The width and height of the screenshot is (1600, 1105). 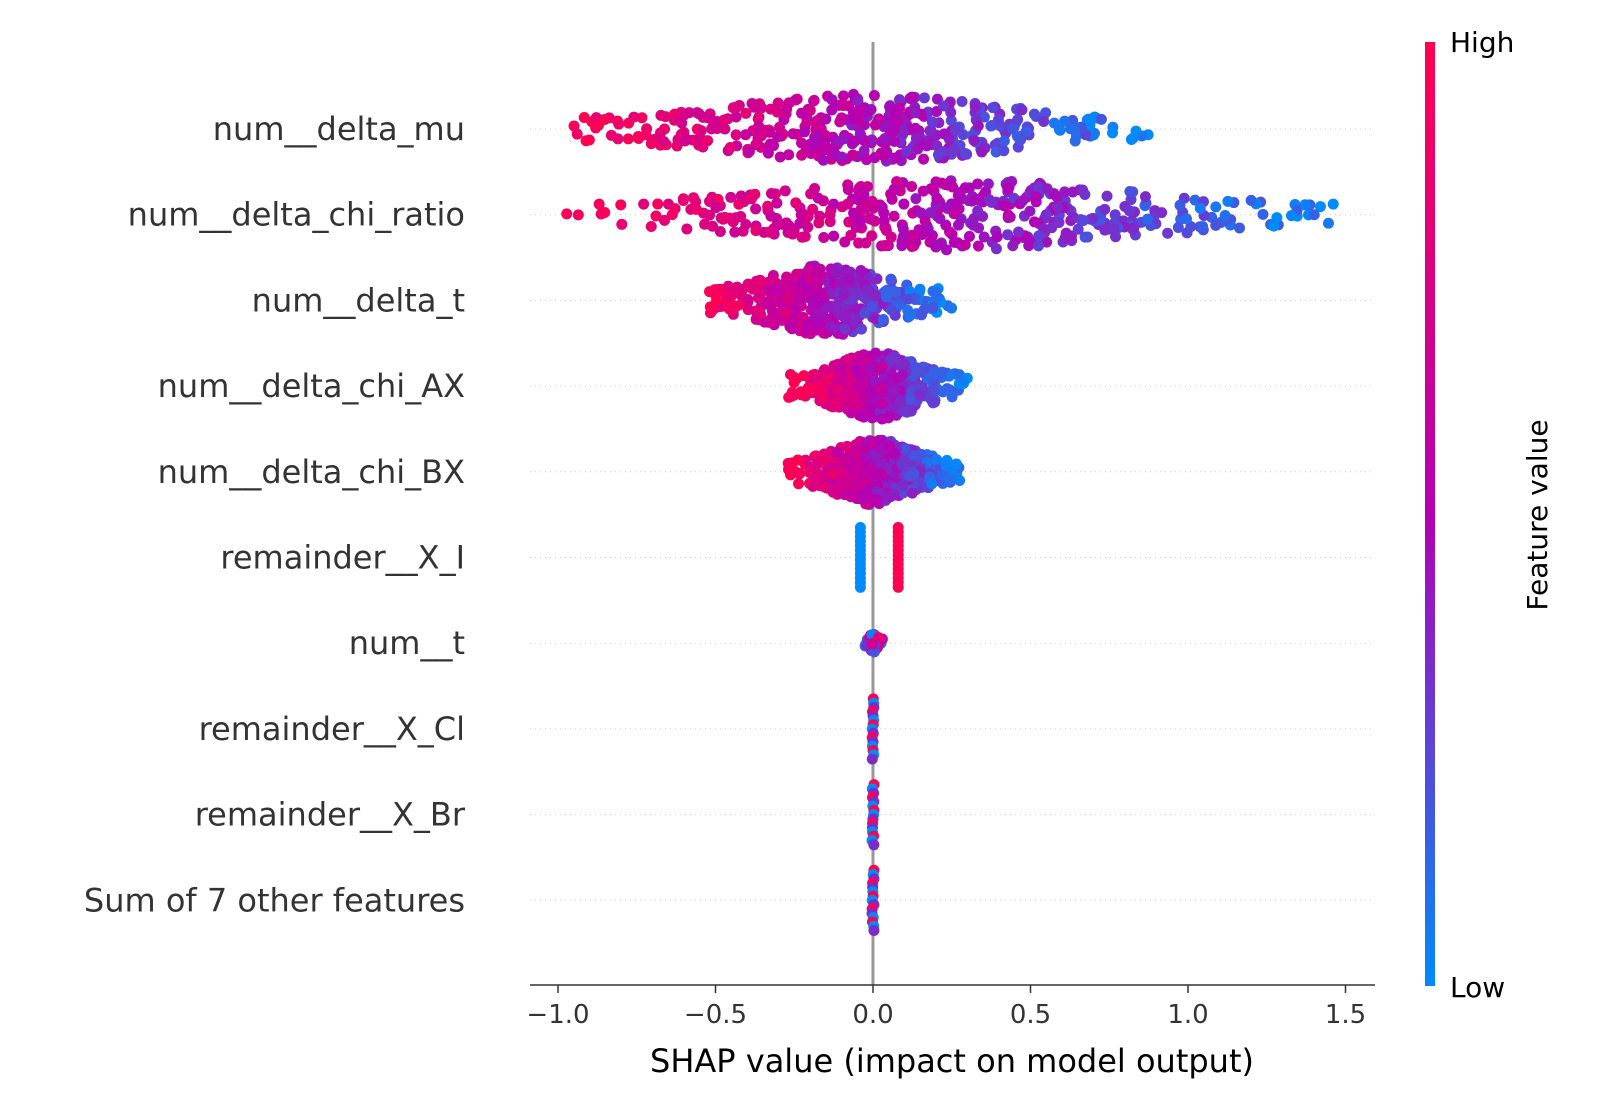 What do you see at coordinates (1482, 42) in the screenshot?
I see `colorbar-high-label: High` at bounding box center [1482, 42].